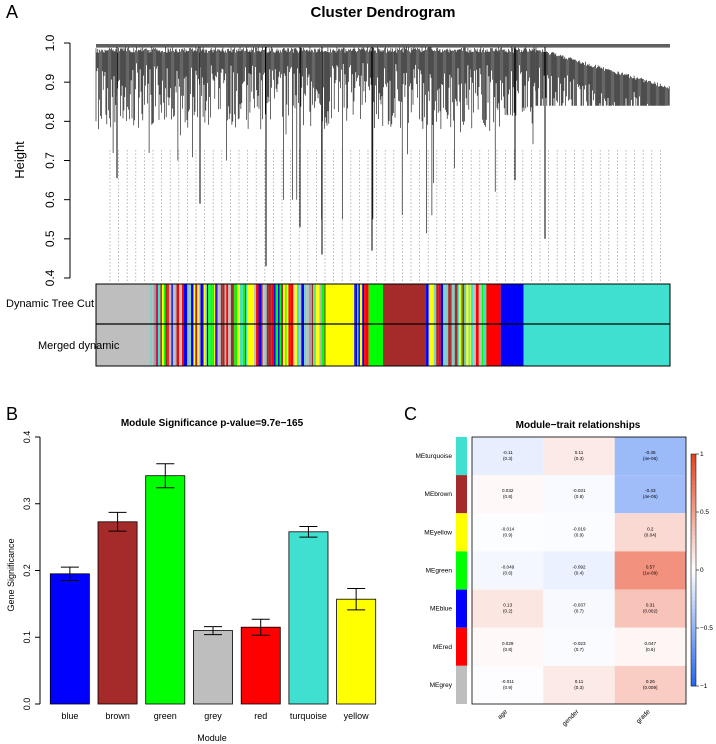 This screenshot has width=716, height=744. Describe the element at coordinates (643, 716) in the screenshot. I see `column-label: grade` at that location.